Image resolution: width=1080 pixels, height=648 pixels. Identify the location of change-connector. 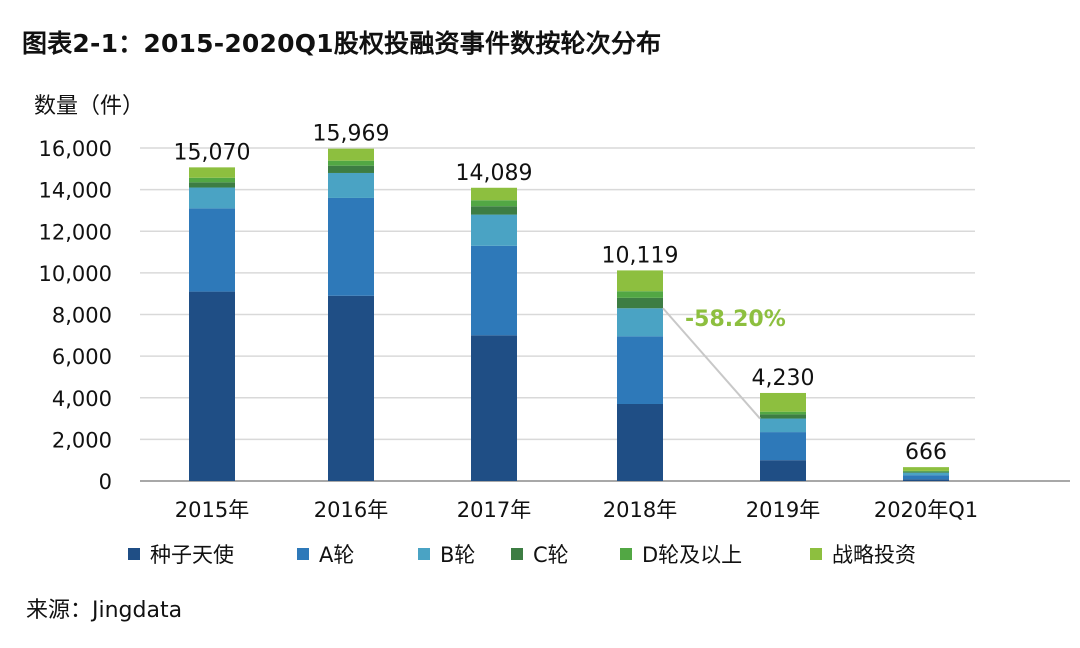
(711, 363).